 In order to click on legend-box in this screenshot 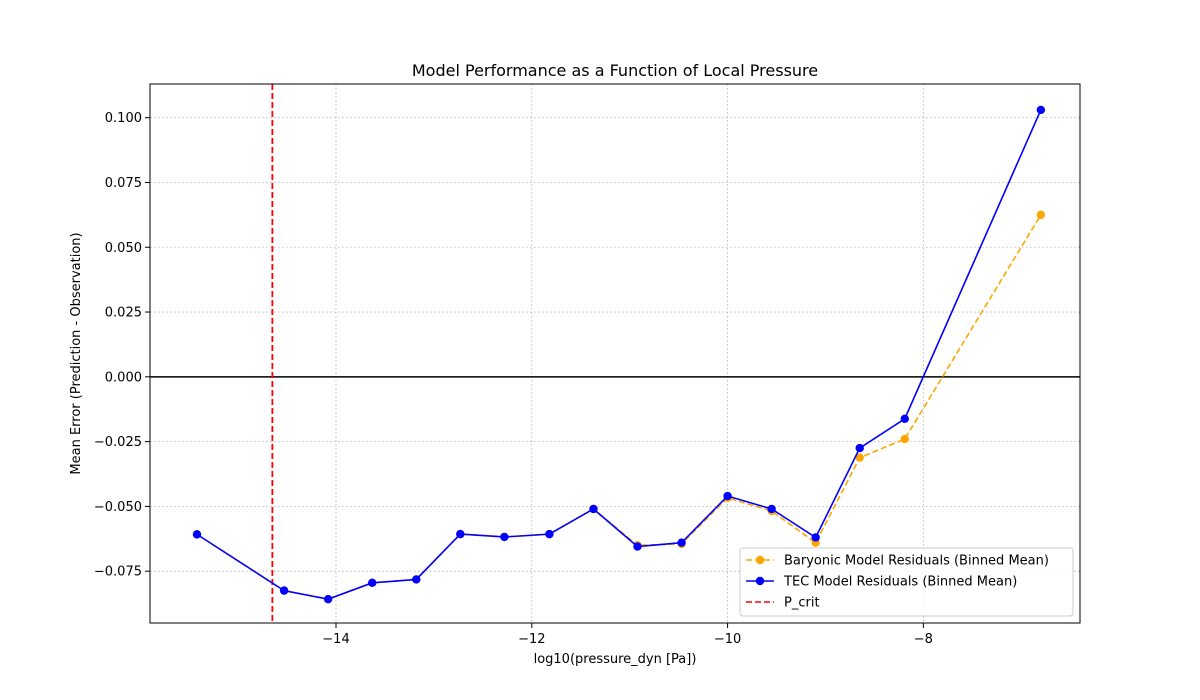, I will do `click(906, 582)`.